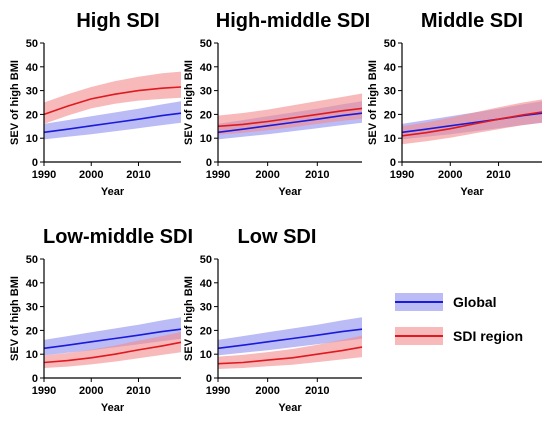  I want to click on legend-item-region: SDI region, so click(459, 336).